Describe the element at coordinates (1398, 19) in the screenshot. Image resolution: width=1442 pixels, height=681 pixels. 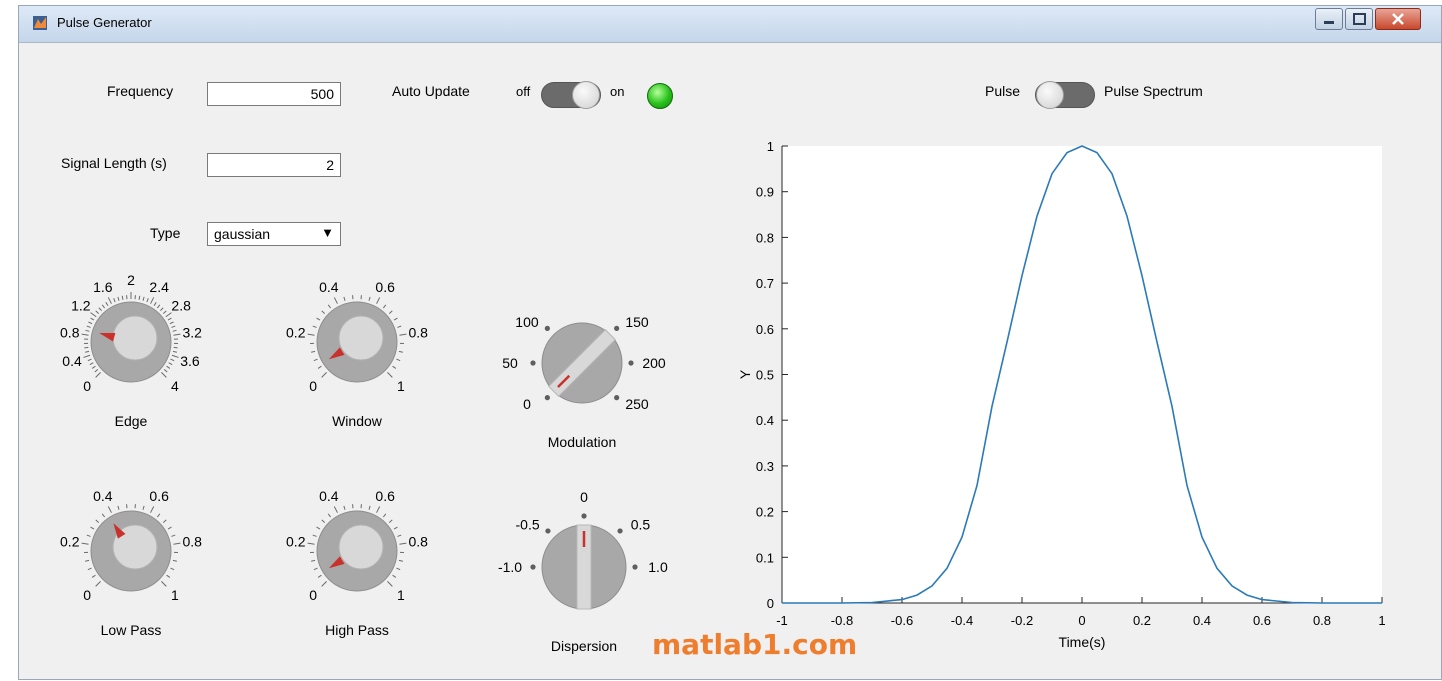
I see `close-button` at that location.